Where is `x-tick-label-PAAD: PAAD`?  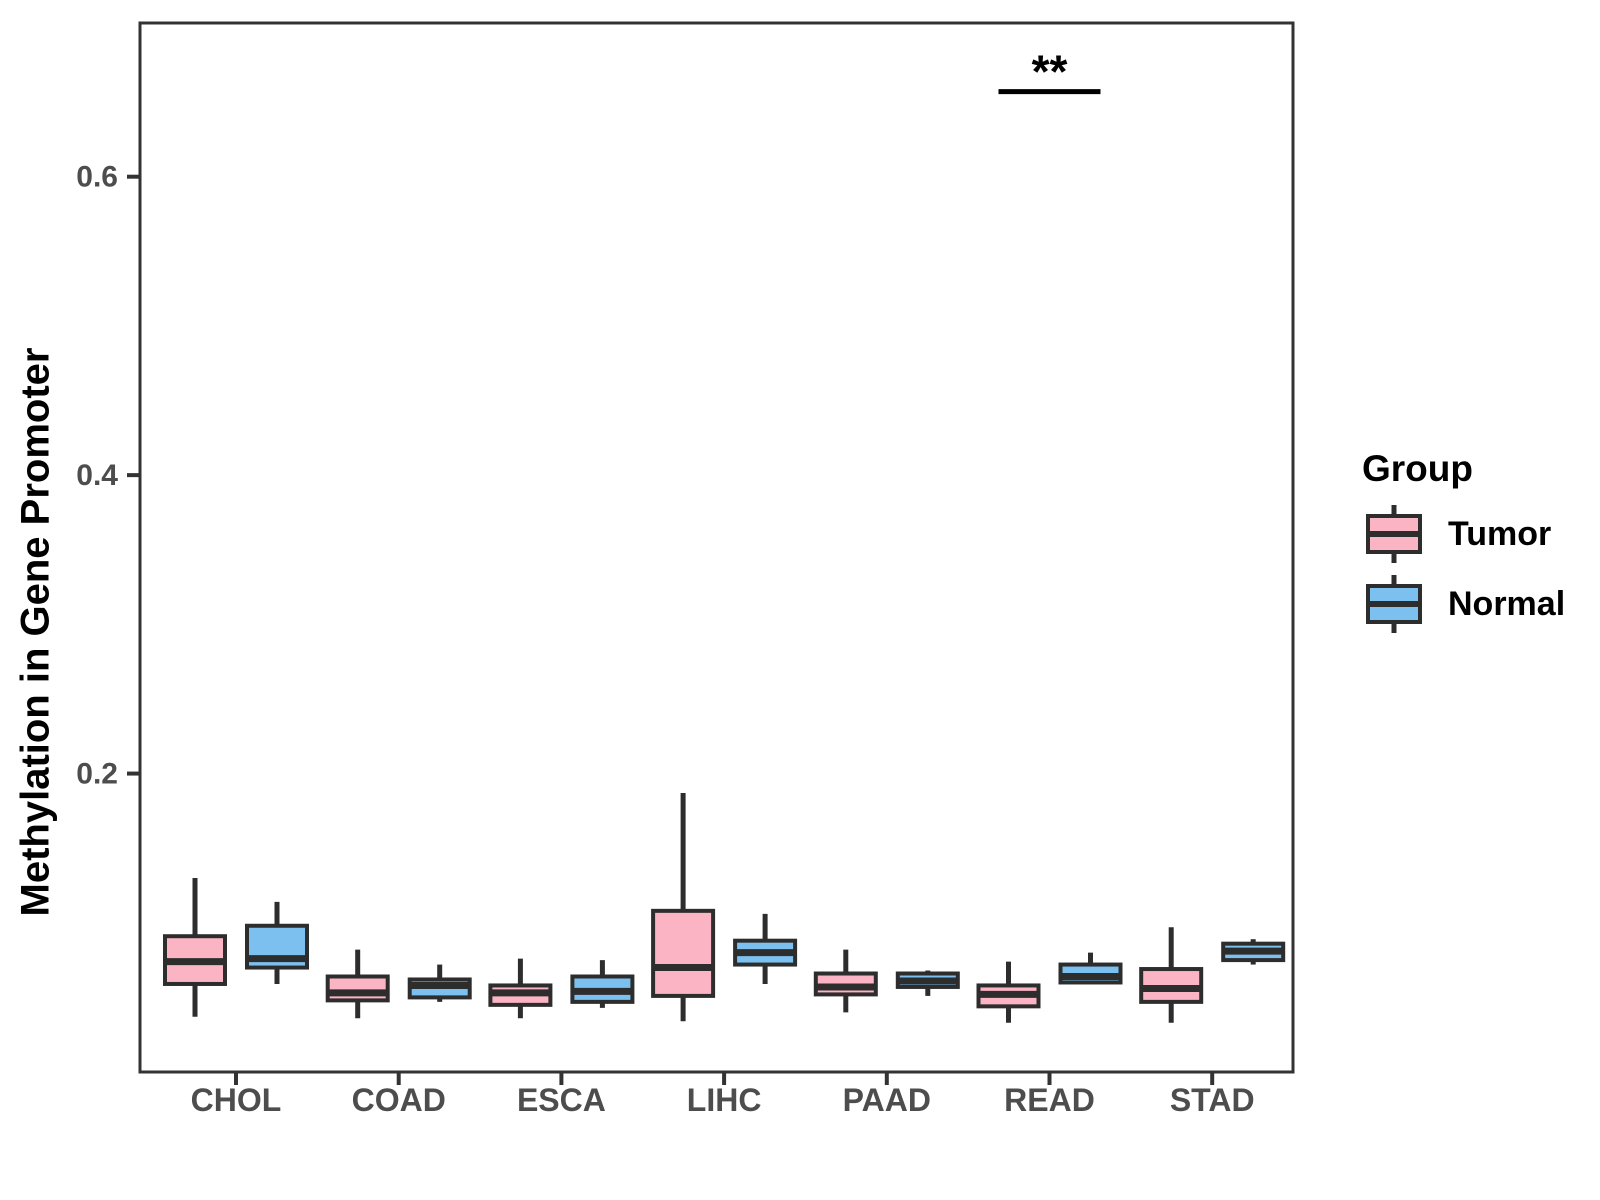 x-tick-label-PAAD: PAAD is located at coordinates (887, 1100).